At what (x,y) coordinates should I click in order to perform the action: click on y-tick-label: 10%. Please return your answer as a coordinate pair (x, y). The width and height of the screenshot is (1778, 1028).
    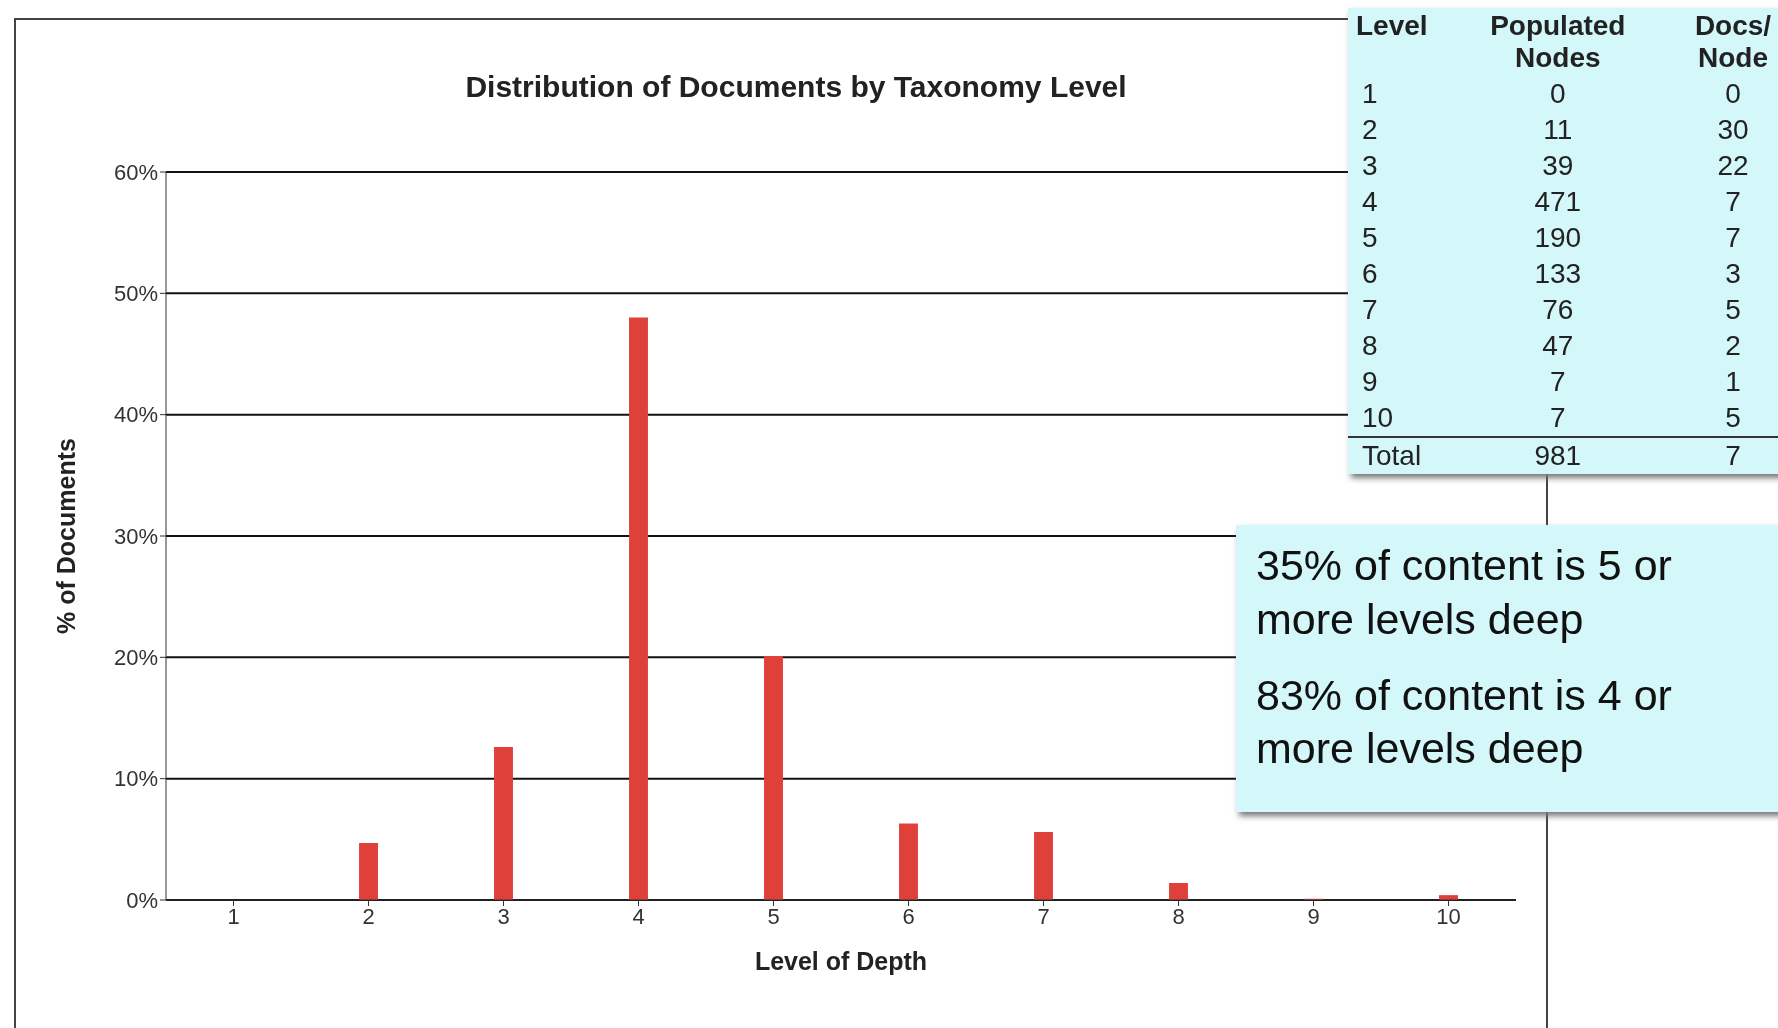
    Looking at the image, I should click on (135, 779).